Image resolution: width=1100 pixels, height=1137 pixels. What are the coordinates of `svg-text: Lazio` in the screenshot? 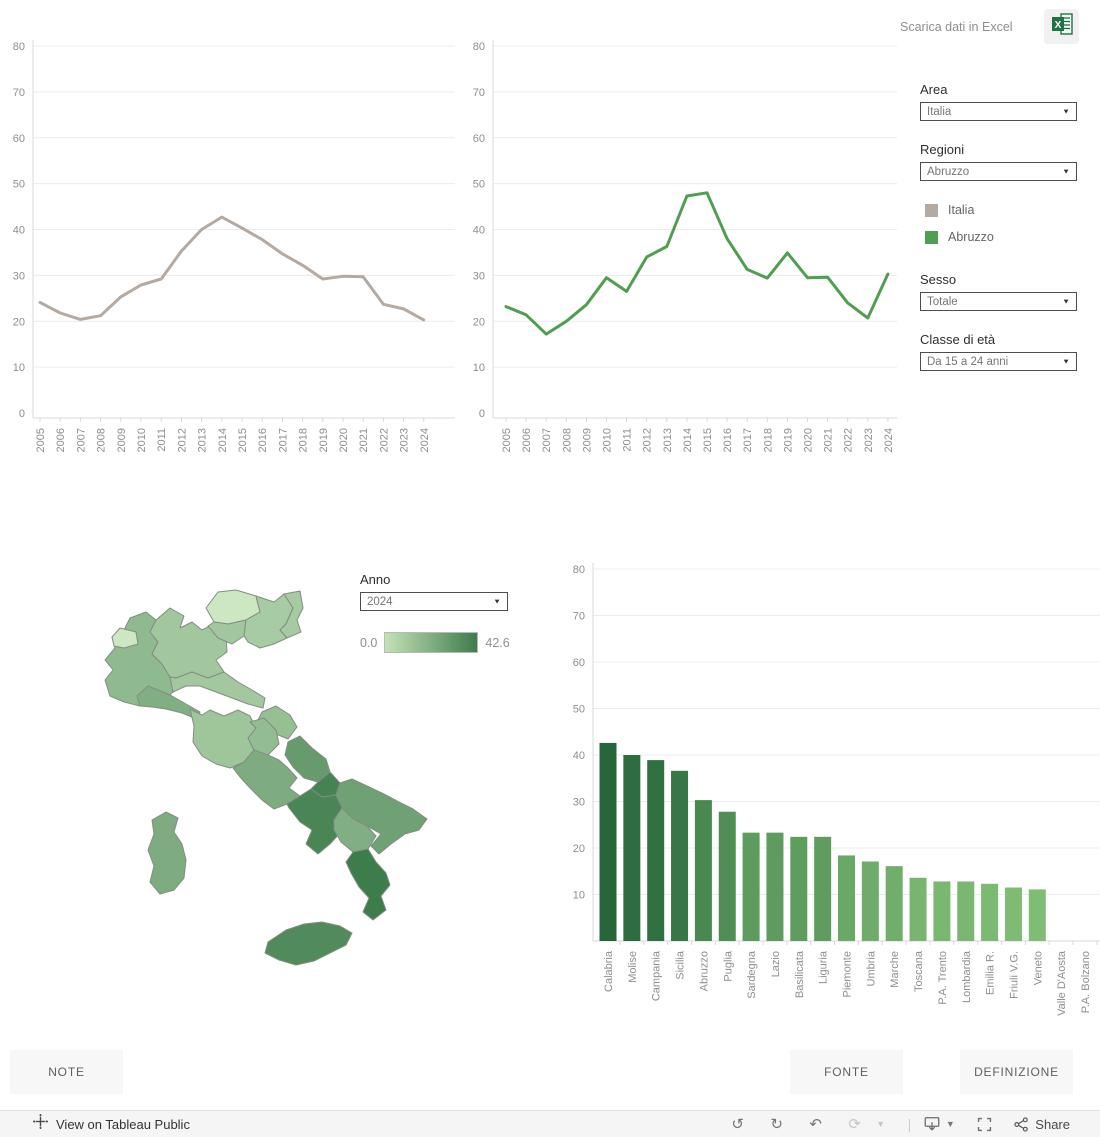 It's located at (776, 964).